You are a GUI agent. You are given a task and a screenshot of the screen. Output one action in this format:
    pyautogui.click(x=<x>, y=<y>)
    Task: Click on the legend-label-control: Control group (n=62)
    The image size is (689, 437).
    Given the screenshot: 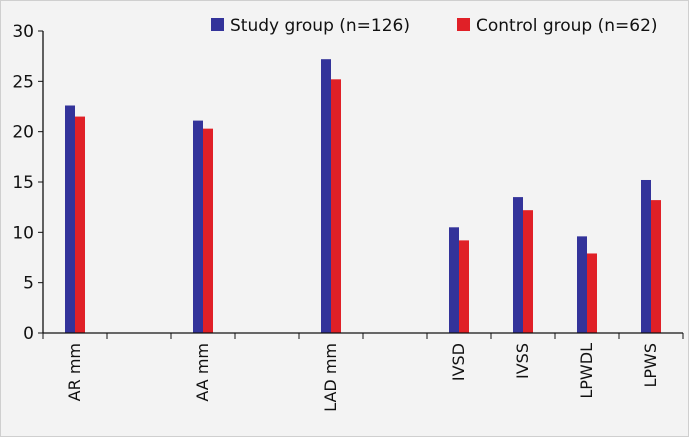 What is the action you would take?
    pyautogui.click(x=567, y=26)
    